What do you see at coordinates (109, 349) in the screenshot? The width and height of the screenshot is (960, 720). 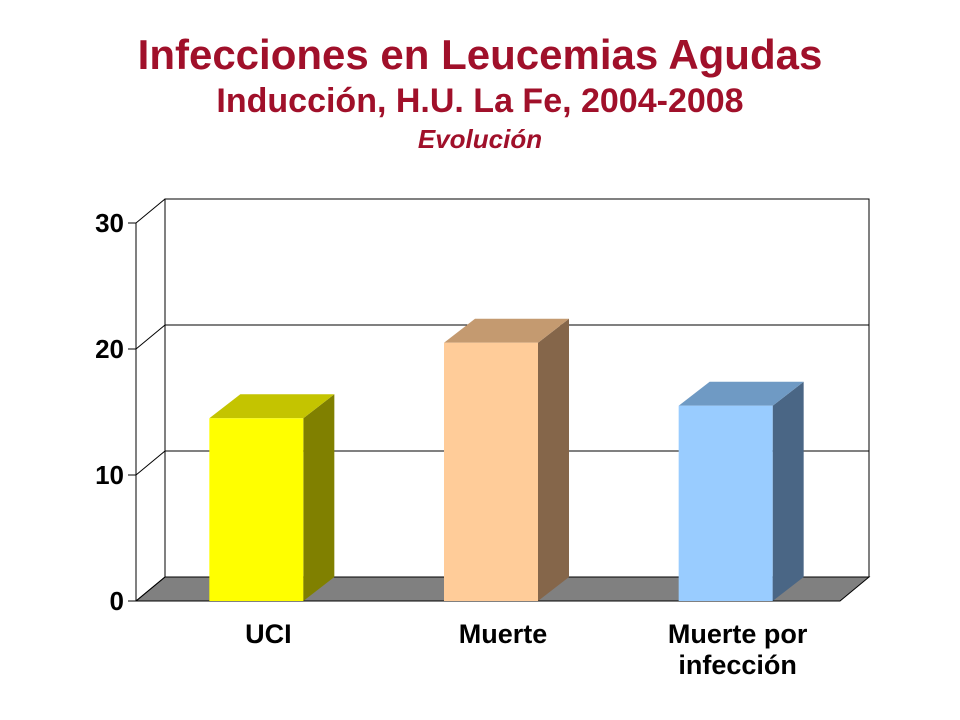 I see `y-tick-label: 20` at bounding box center [109, 349].